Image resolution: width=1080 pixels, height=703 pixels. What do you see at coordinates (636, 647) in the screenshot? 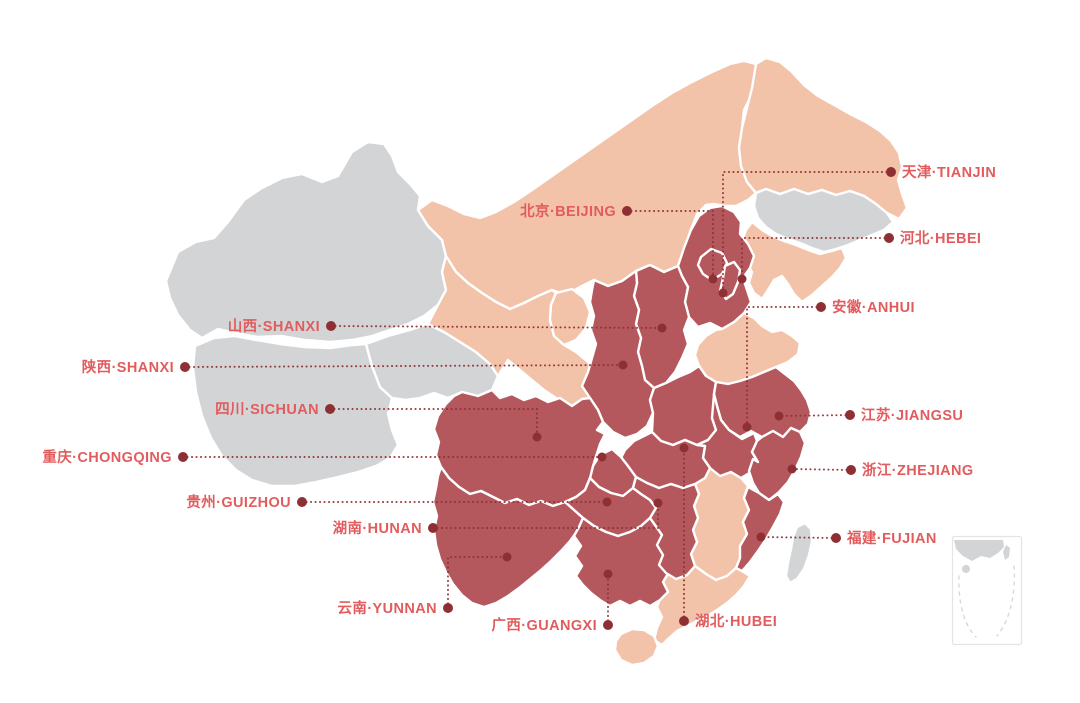
I see `province-hainan` at bounding box center [636, 647].